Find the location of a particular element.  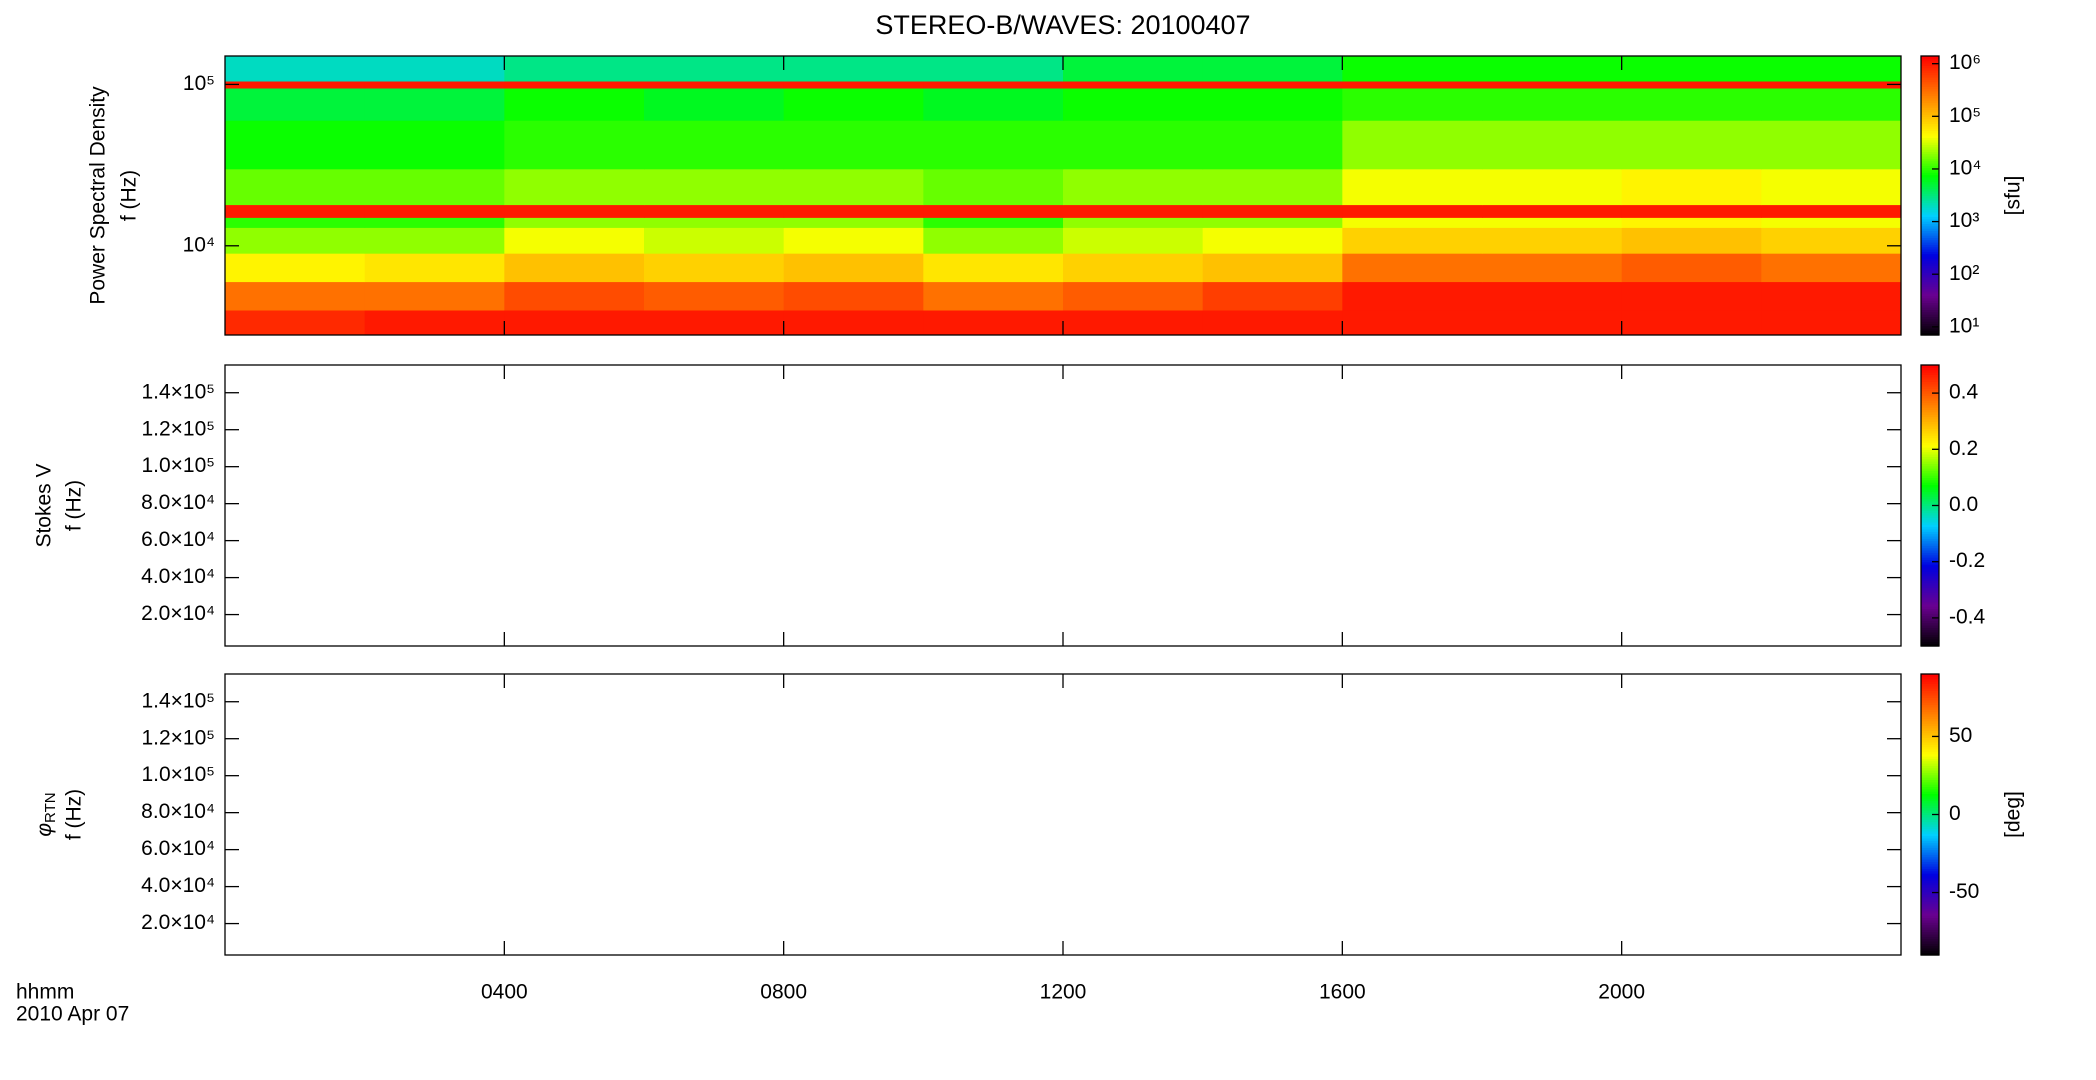

y-tick-label: 1.2×10⁵ is located at coordinates (178, 428).